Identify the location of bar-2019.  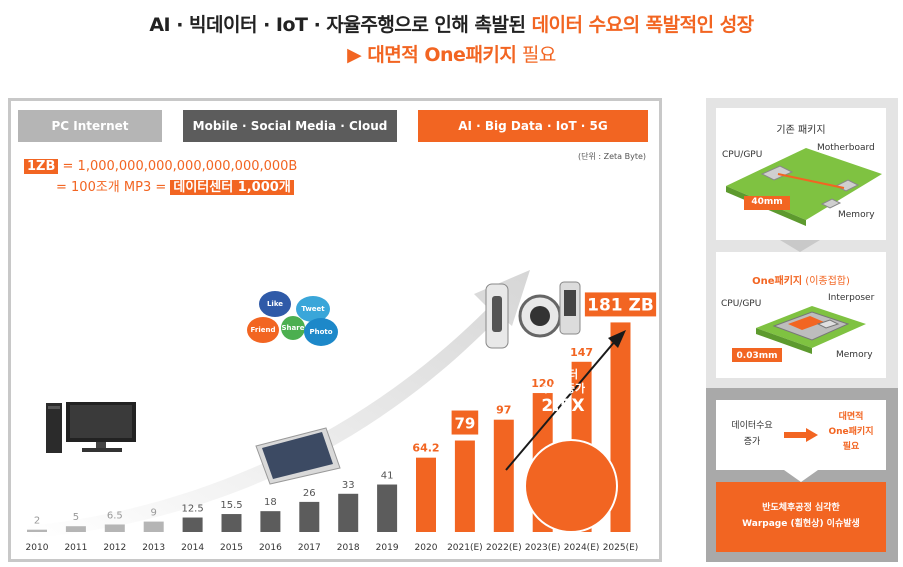
(387, 508).